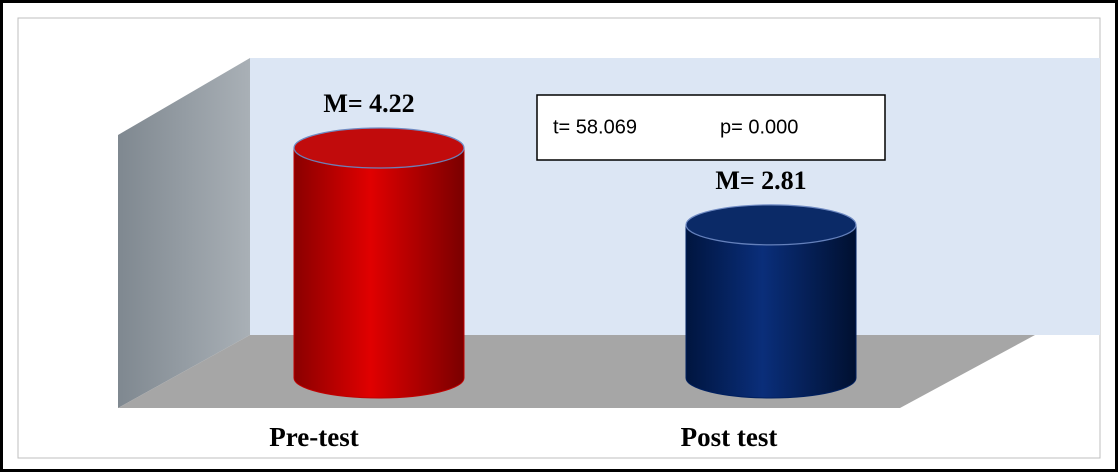  What do you see at coordinates (729, 437) in the screenshot?
I see `x-tick-label: Post test` at bounding box center [729, 437].